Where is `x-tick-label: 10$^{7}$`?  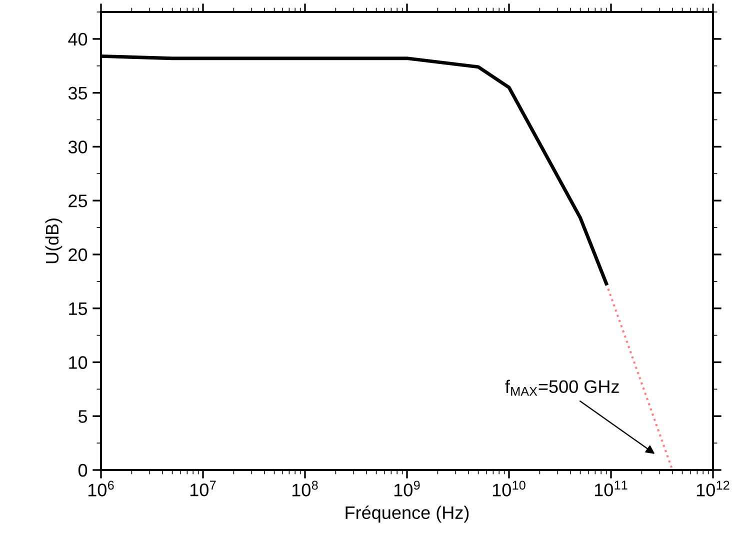 x-tick-label: 10$^{7}$ is located at coordinates (203, 488).